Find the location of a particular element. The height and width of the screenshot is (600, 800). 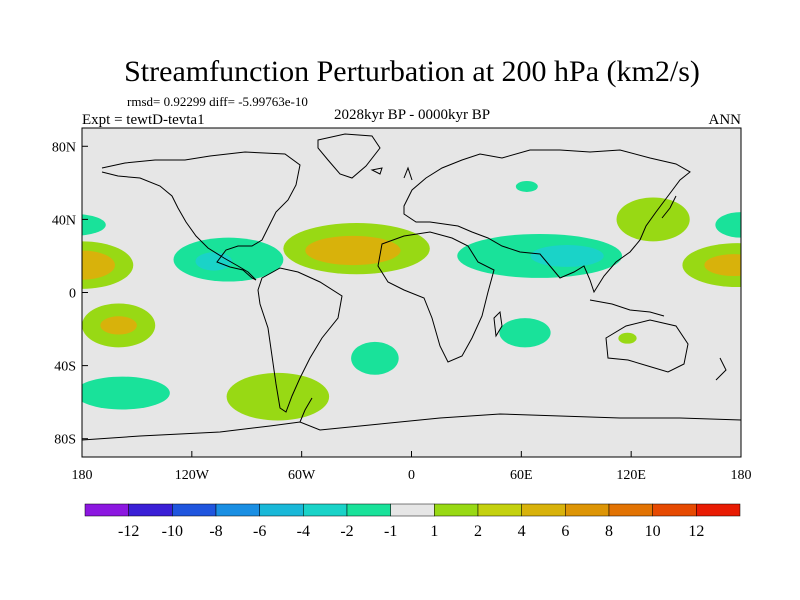

contour-east-asia is located at coordinates (653, 219).